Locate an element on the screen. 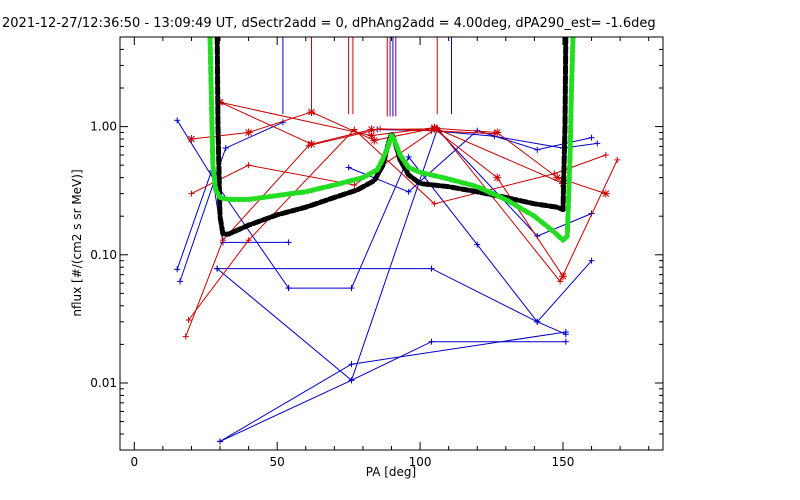 Image resolution: width=800 pixels, height=500 pixels. y-tick-label: 1.00 is located at coordinates (103, 127).